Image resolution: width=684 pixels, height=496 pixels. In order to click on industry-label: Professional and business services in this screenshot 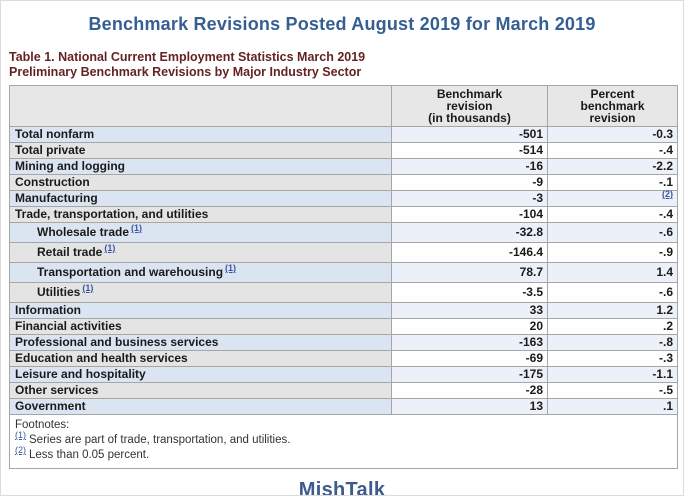, I will do `click(200, 342)`.